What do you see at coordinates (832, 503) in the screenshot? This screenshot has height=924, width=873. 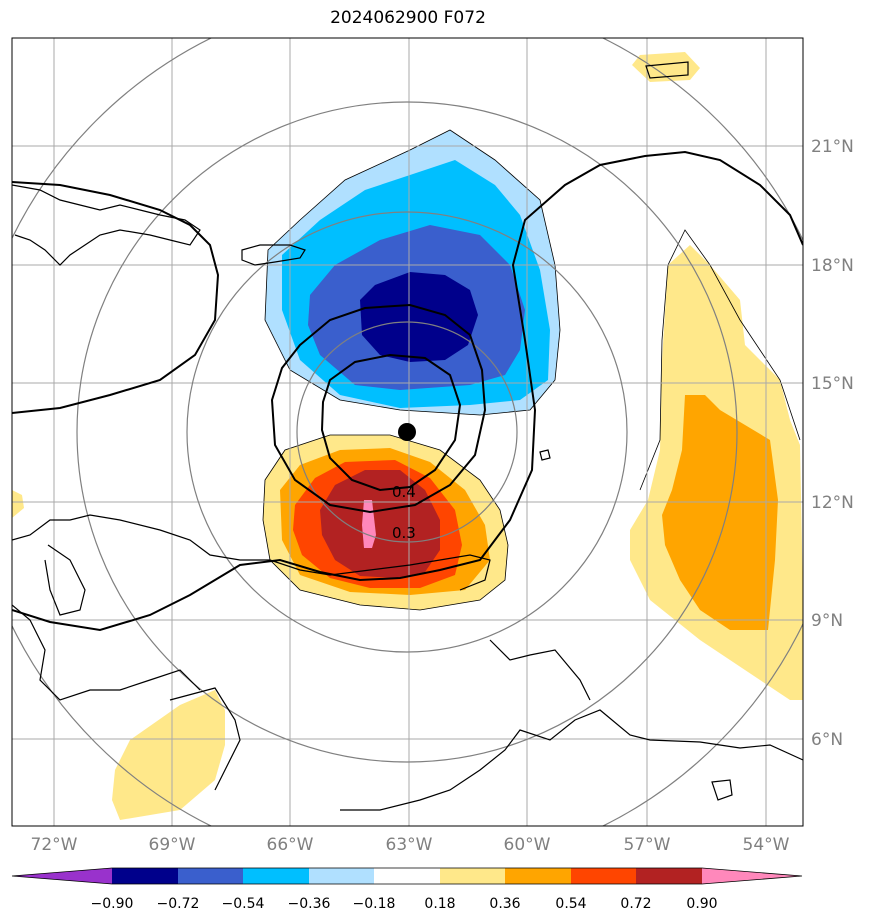 I see `lat-label: 12°N` at bounding box center [832, 503].